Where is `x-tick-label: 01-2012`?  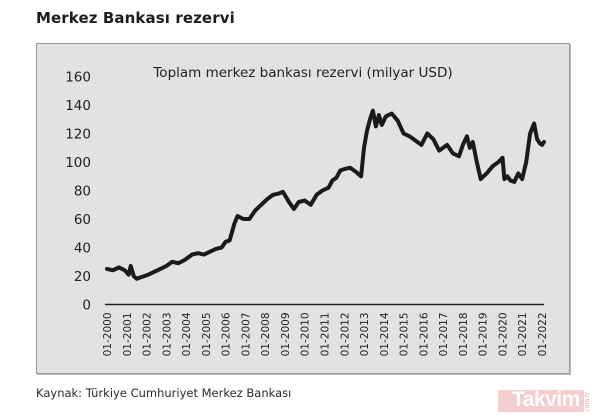 x-tick-label: 01-2012 is located at coordinates (345, 335).